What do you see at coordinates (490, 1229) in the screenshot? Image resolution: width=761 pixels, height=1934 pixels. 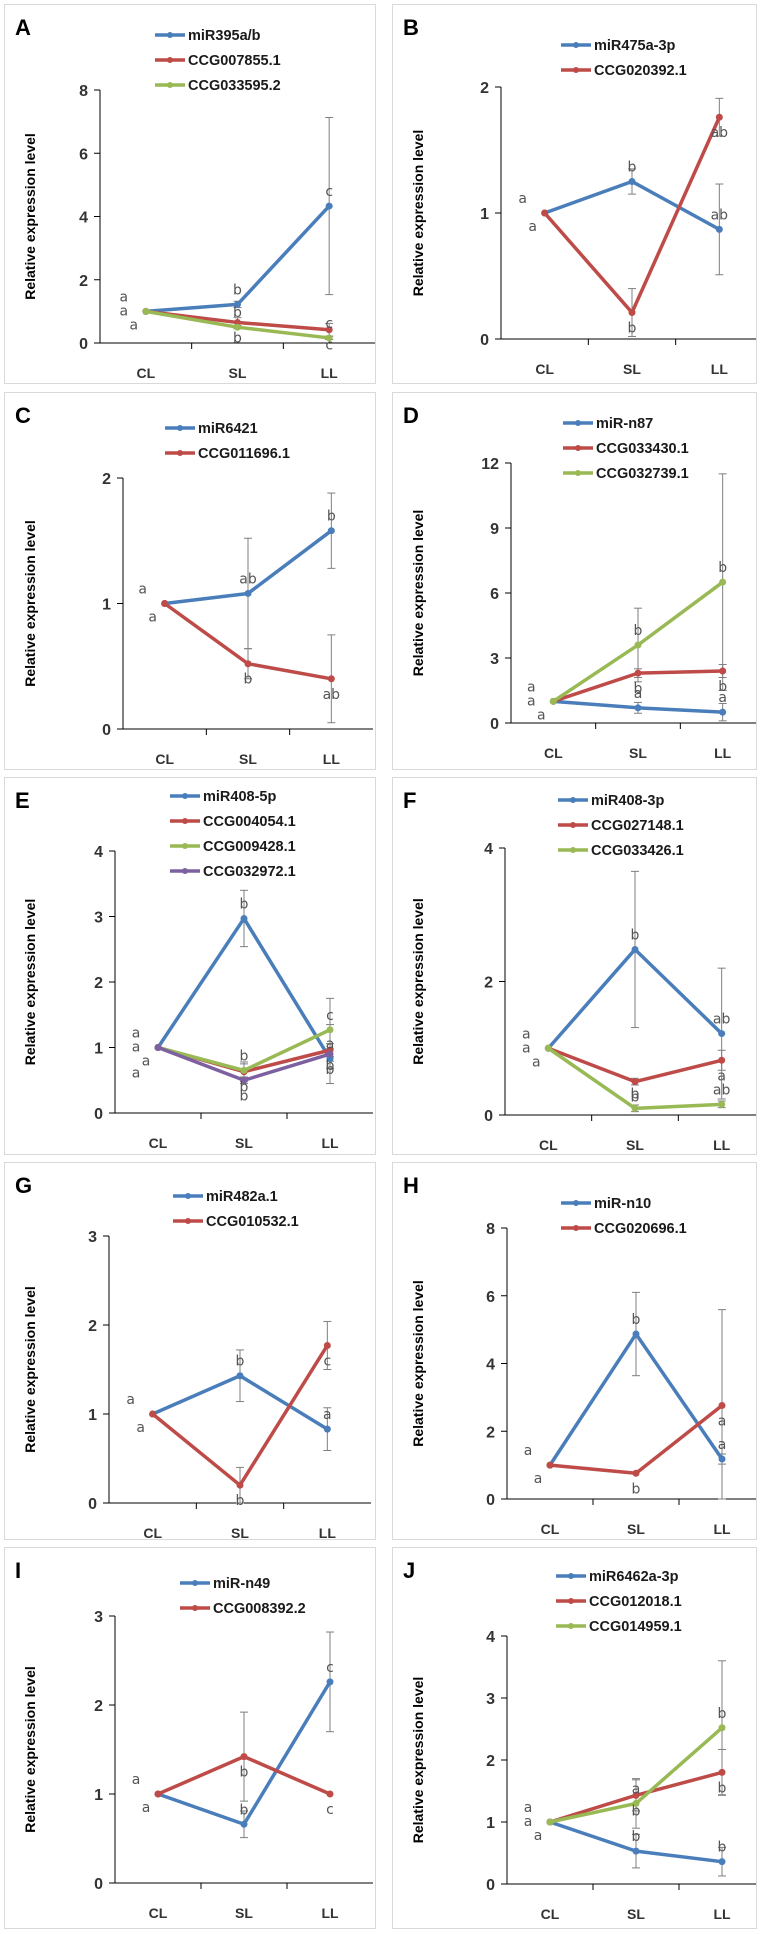 I see `y-tick-label: 8` at bounding box center [490, 1229].